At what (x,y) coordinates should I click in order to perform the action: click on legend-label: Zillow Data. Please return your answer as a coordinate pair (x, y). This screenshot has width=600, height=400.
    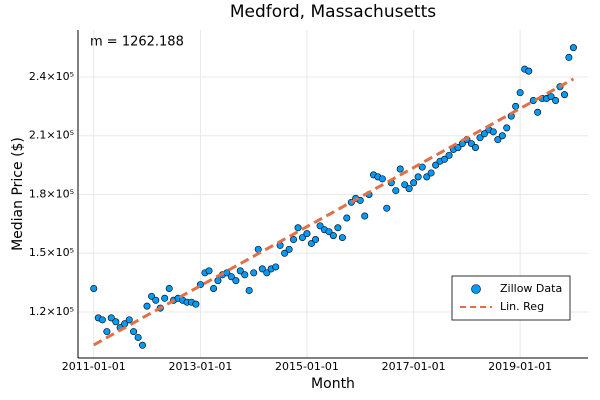
    Looking at the image, I should click on (531, 288).